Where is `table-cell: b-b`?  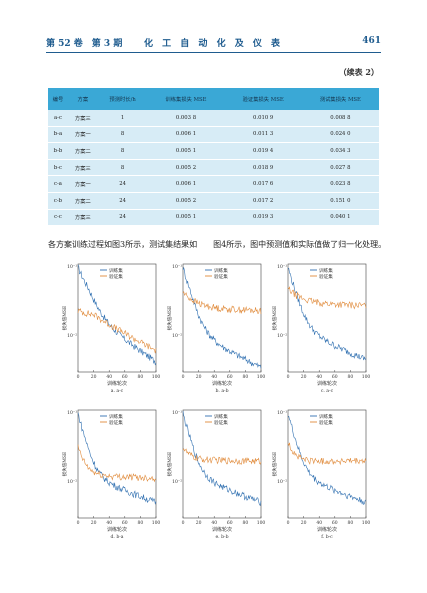 table-cell: b-b is located at coordinates (58, 151).